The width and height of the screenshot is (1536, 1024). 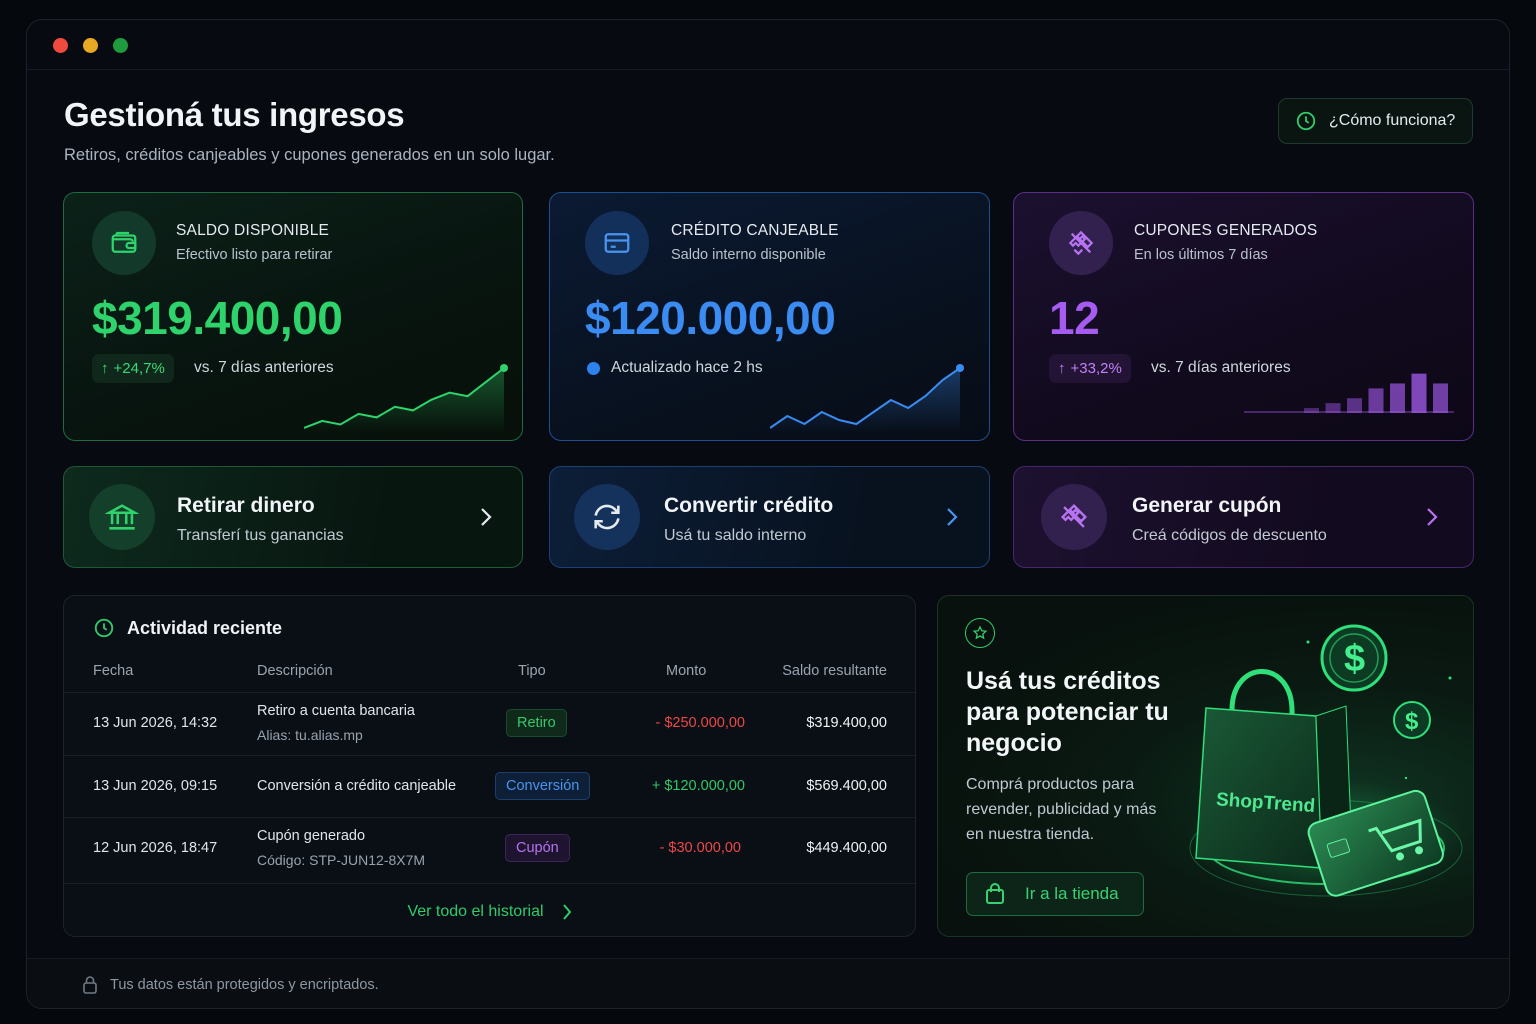 What do you see at coordinates (254, 255) in the screenshot?
I see `balance-sublabel: Efectivo listo para retirar` at bounding box center [254, 255].